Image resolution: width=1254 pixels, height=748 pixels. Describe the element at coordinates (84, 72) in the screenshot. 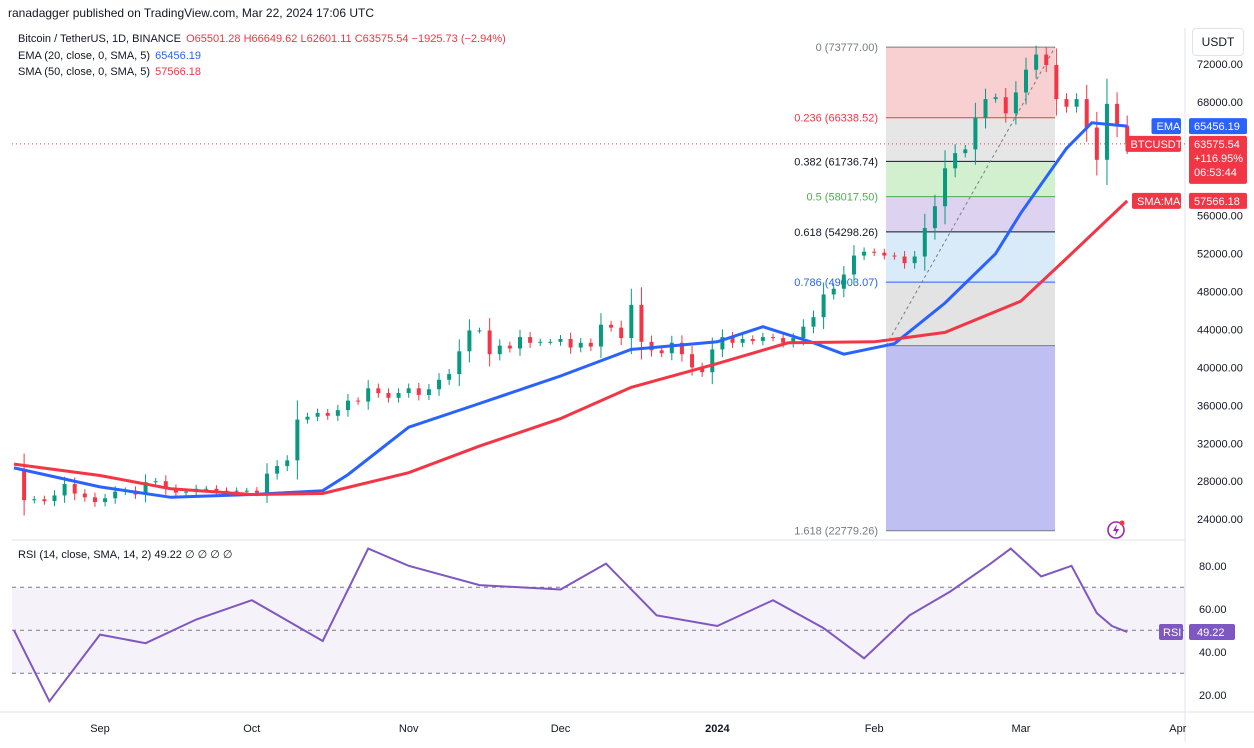

I see `sma-label: SMA (50, close, 0, SMA, 5)` at that location.